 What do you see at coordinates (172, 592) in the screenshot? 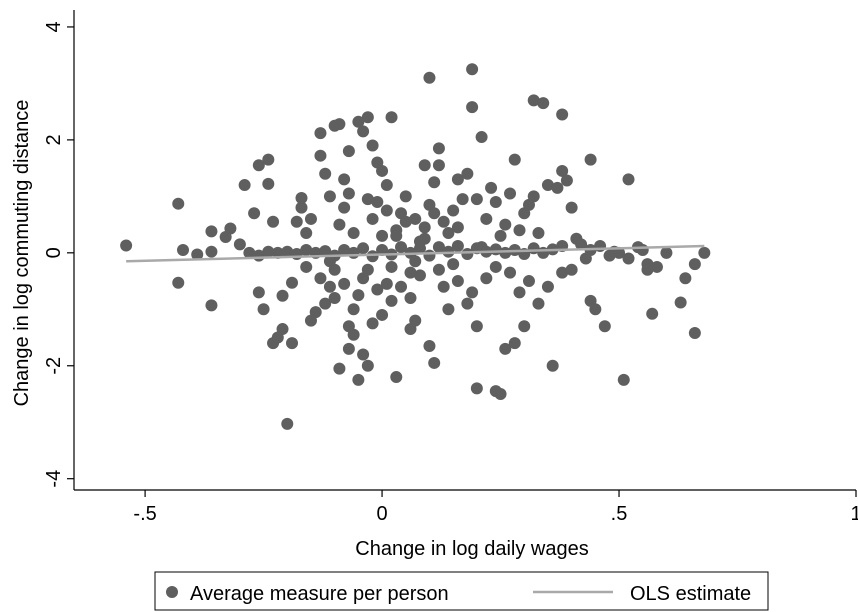
I see `legend-marker-points` at bounding box center [172, 592].